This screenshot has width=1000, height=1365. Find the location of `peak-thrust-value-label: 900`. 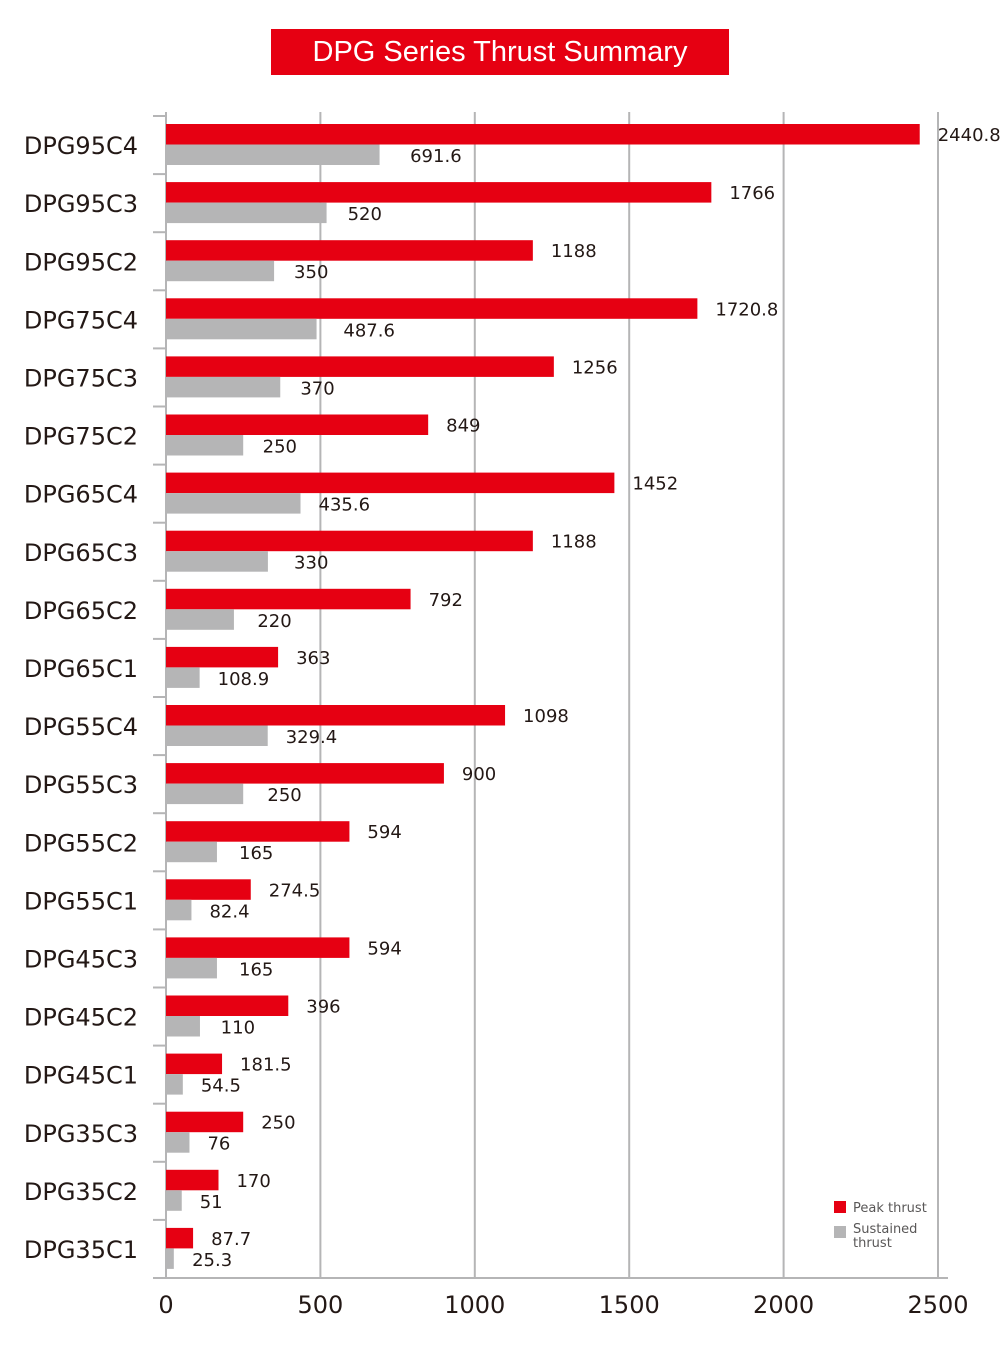

peak-thrust-value-label: 900 is located at coordinates (479, 774).